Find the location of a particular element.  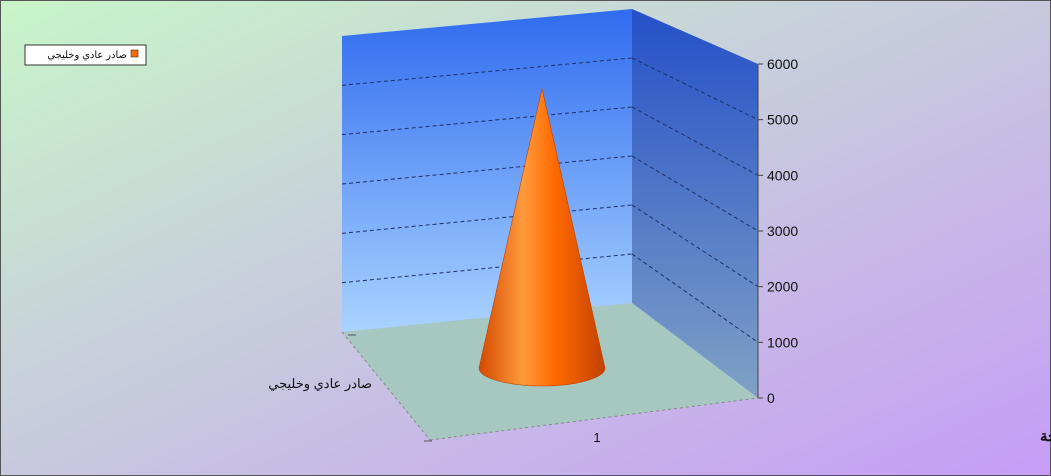

chart-title: ميناء الدوحة is located at coordinates (1045, 436).